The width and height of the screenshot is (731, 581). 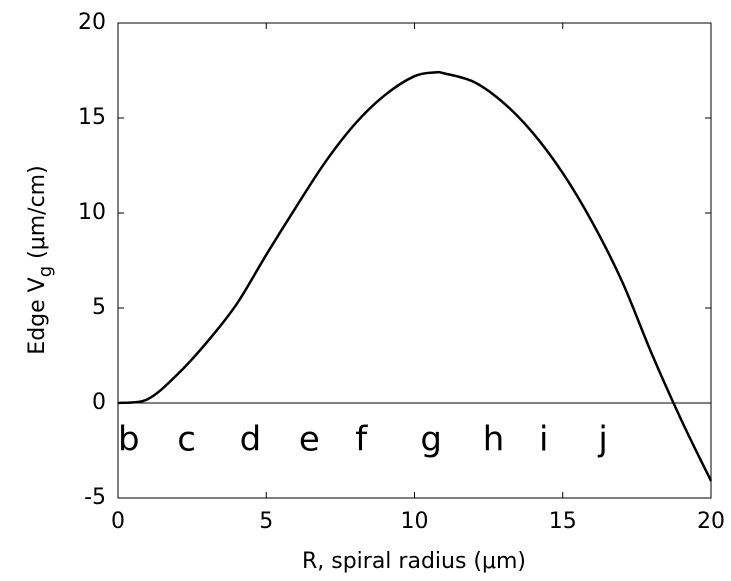 I want to click on annotation: d, so click(x=251, y=440).